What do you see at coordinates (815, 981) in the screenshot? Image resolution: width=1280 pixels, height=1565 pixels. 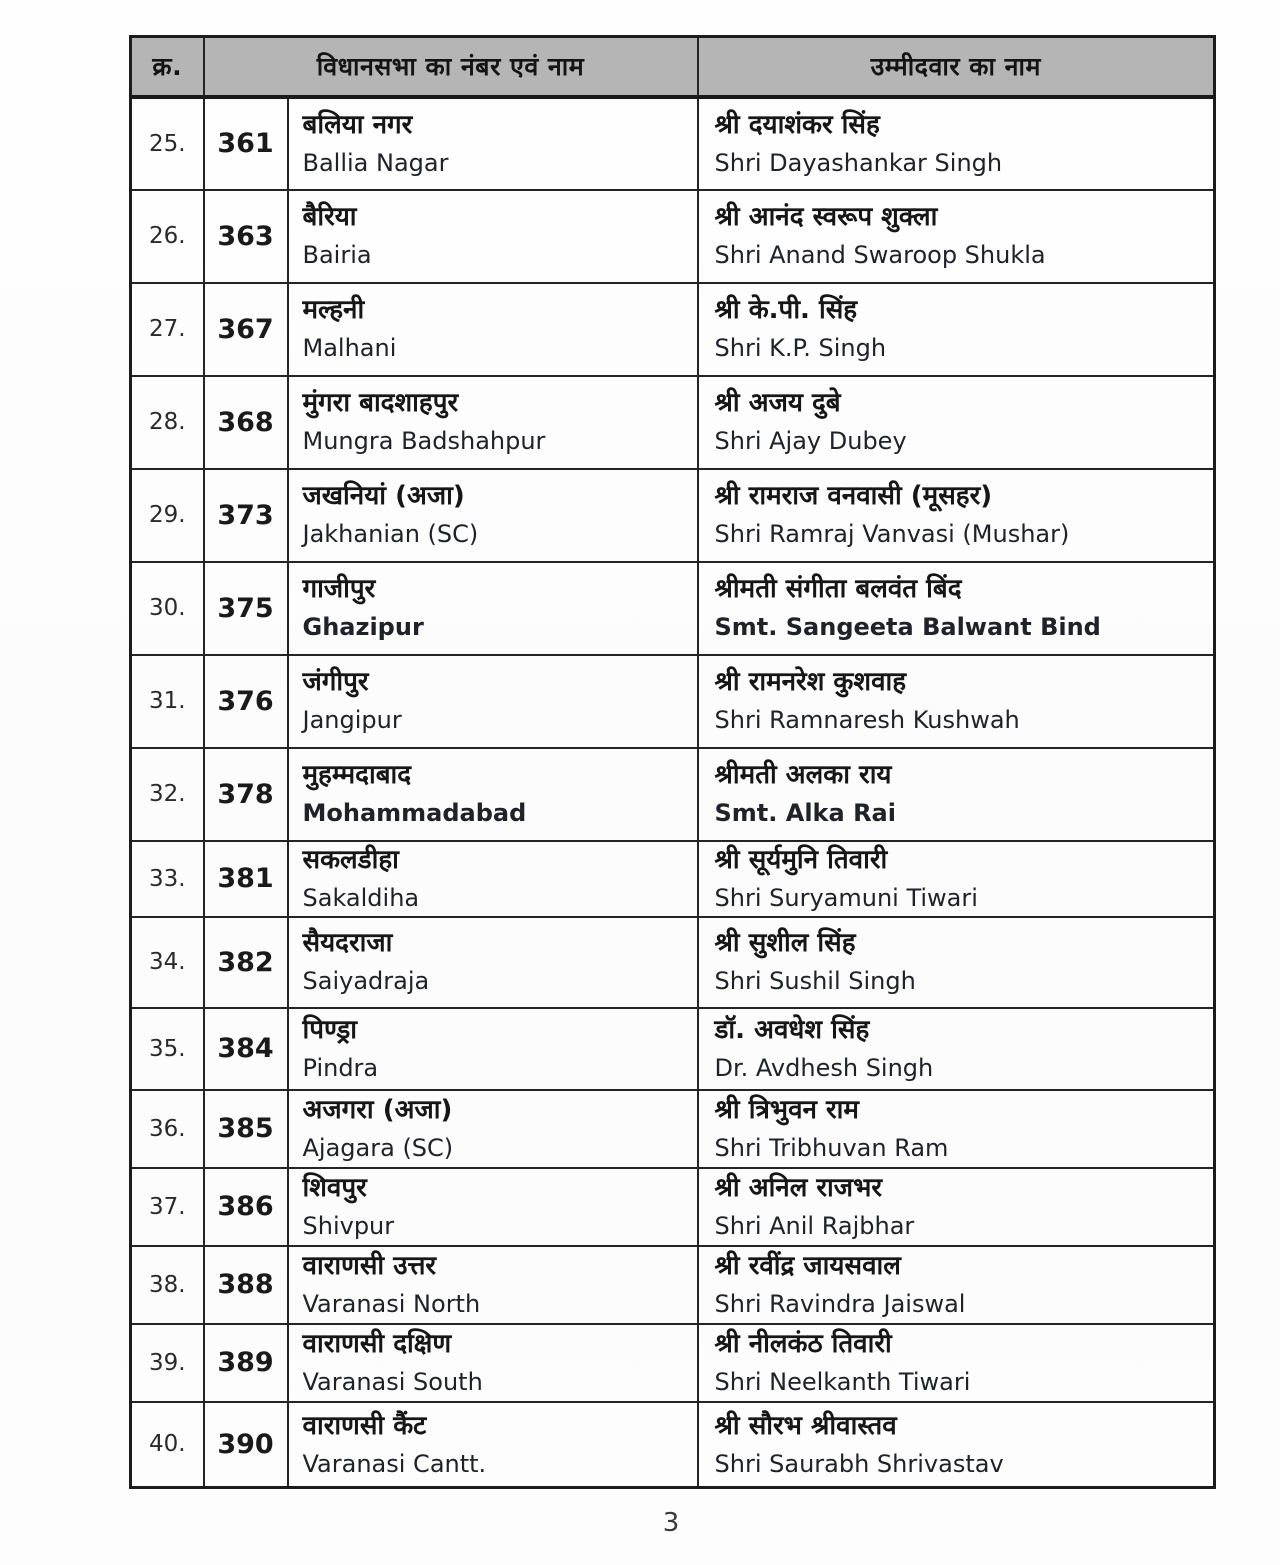 I see `candidate-name-english: Shri Sushil Singh` at bounding box center [815, 981].